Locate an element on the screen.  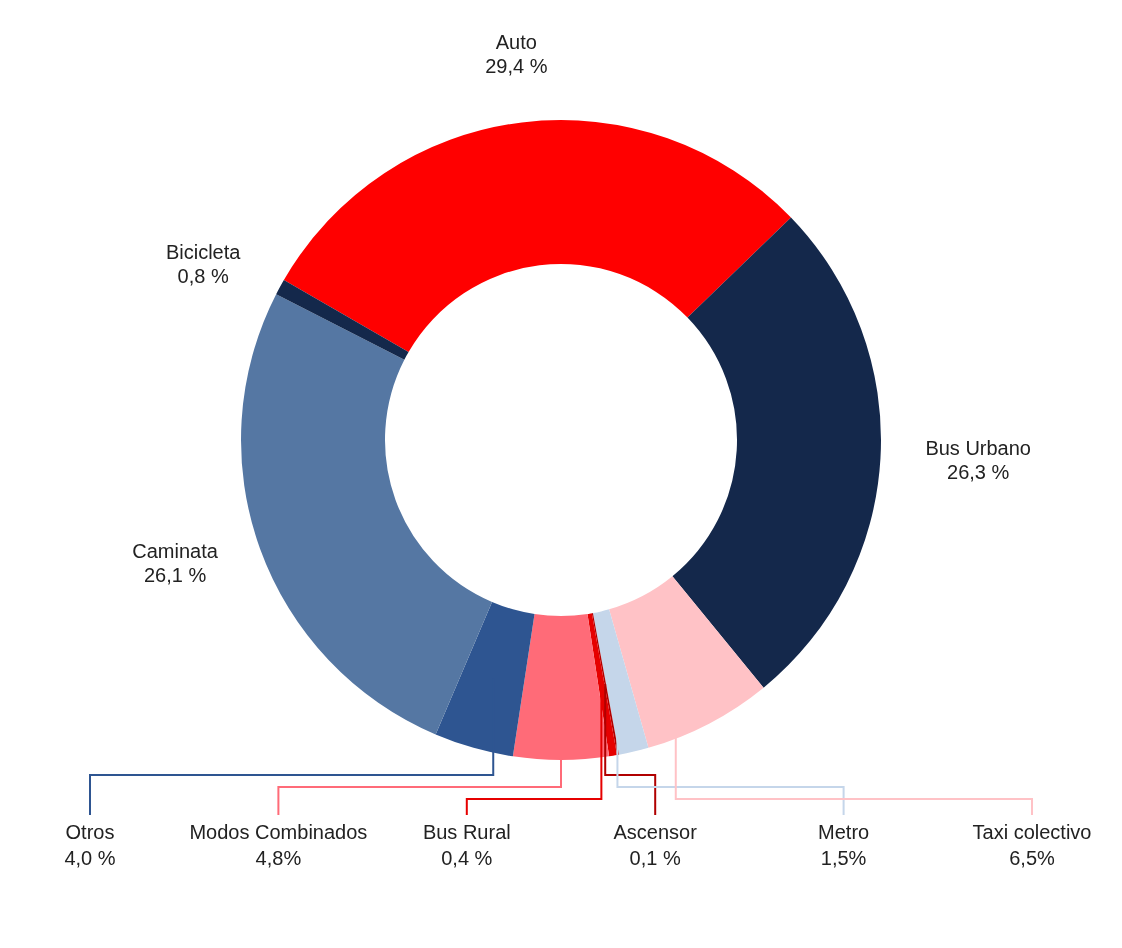
slice-label: Modos Combinados is located at coordinates (278, 831).